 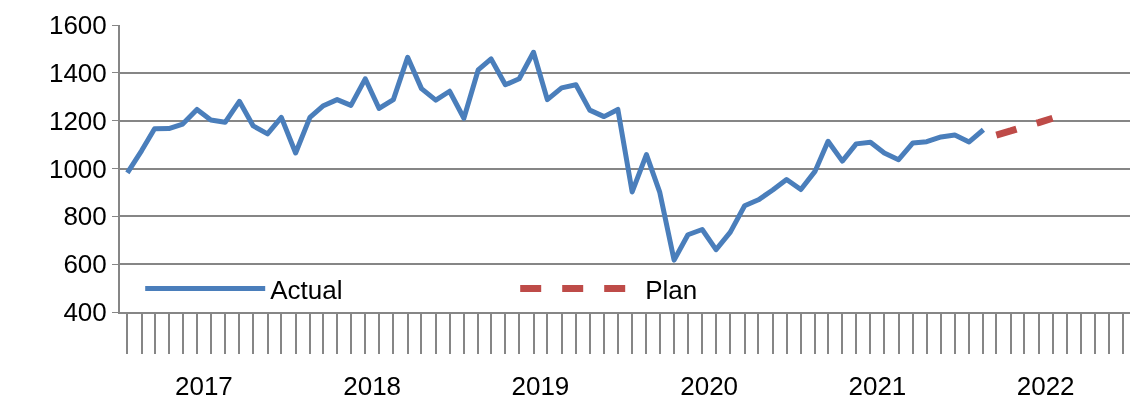 I want to click on x-tick-label: 2018, so click(x=372, y=386).